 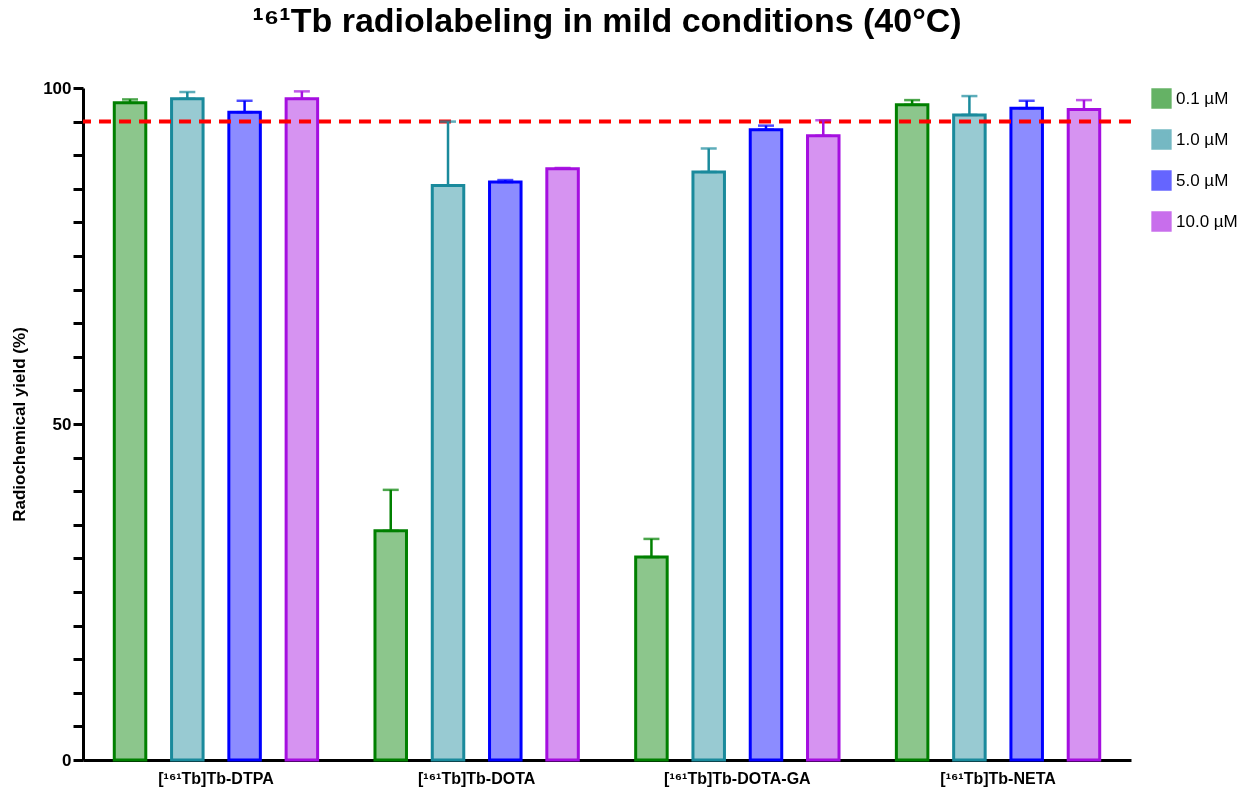 I want to click on legend-label: 1.0 µM, so click(x=1202, y=139).